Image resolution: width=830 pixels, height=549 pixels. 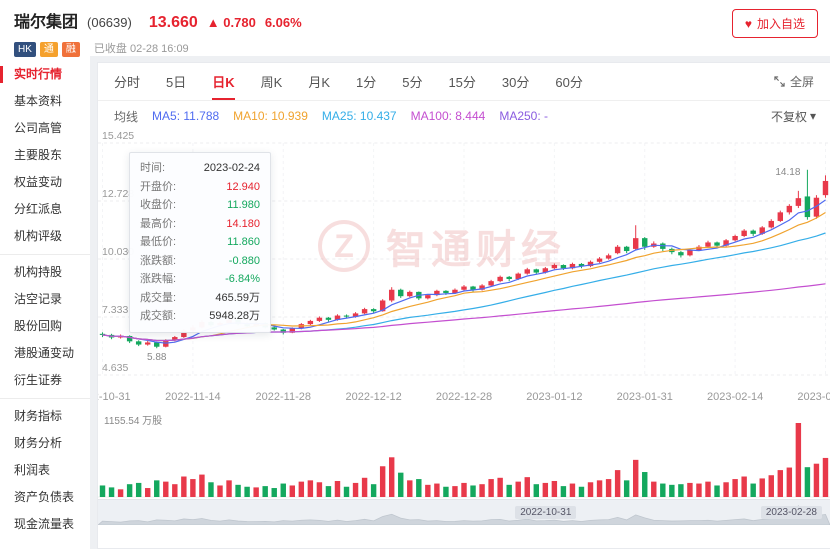 What do you see at coordinates (416, 48) in the screenshot?
I see `badge-row: HK 通融 已收盘 02-28 16:09` at bounding box center [416, 48].